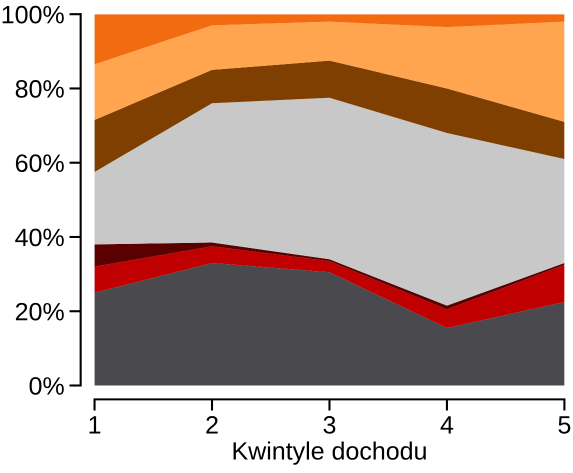  Describe the element at coordinates (40, 311) in the screenshot. I see `y-tick-label: 20%` at that location.